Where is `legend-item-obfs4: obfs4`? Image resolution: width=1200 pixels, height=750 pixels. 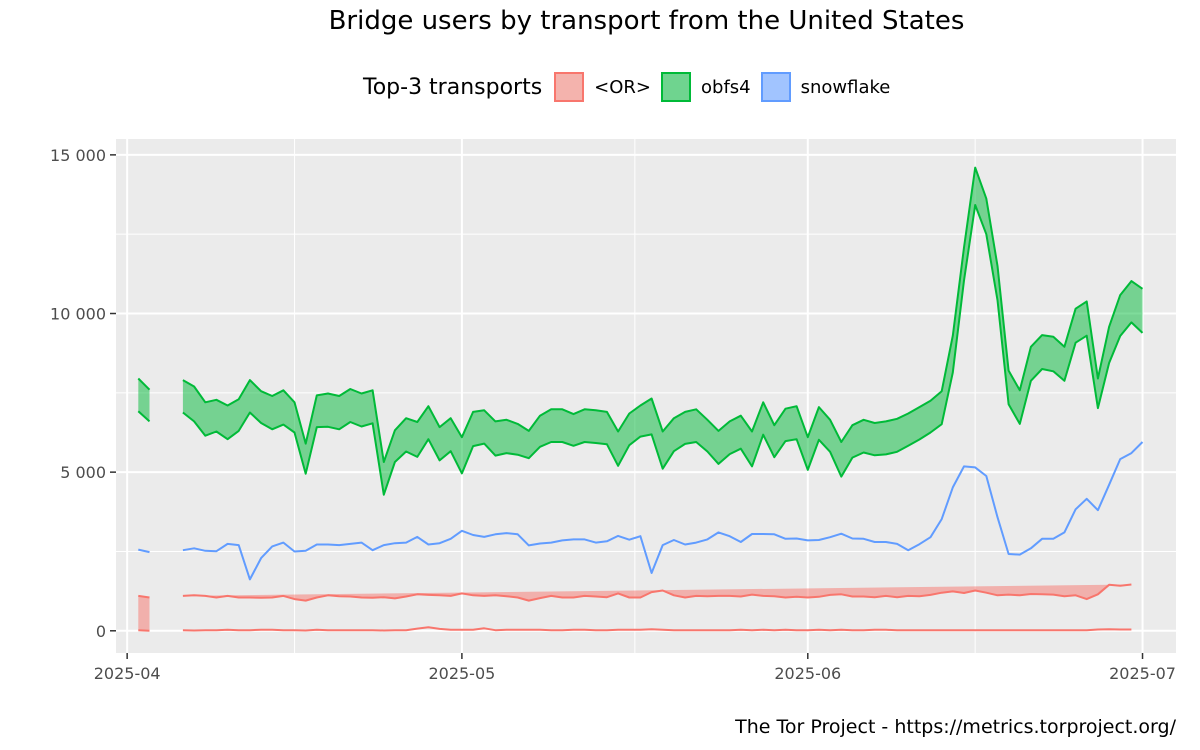 legend-item-obfs4: obfs4 is located at coordinates (706, 87).